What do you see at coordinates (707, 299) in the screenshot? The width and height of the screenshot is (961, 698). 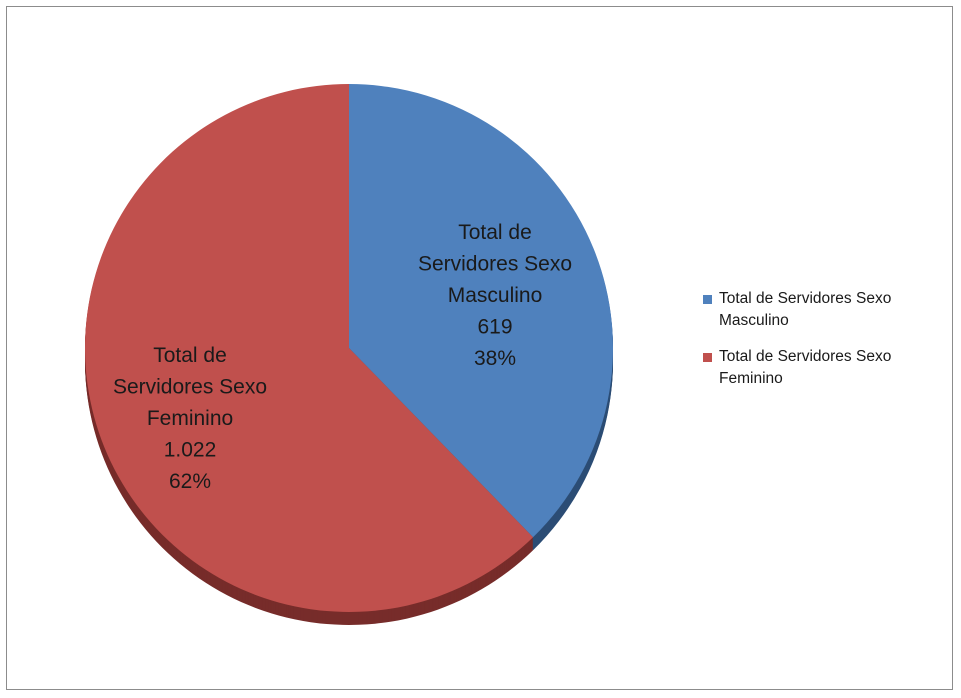 I see `legend-swatch-masculino` at bounding box center [707, 299].